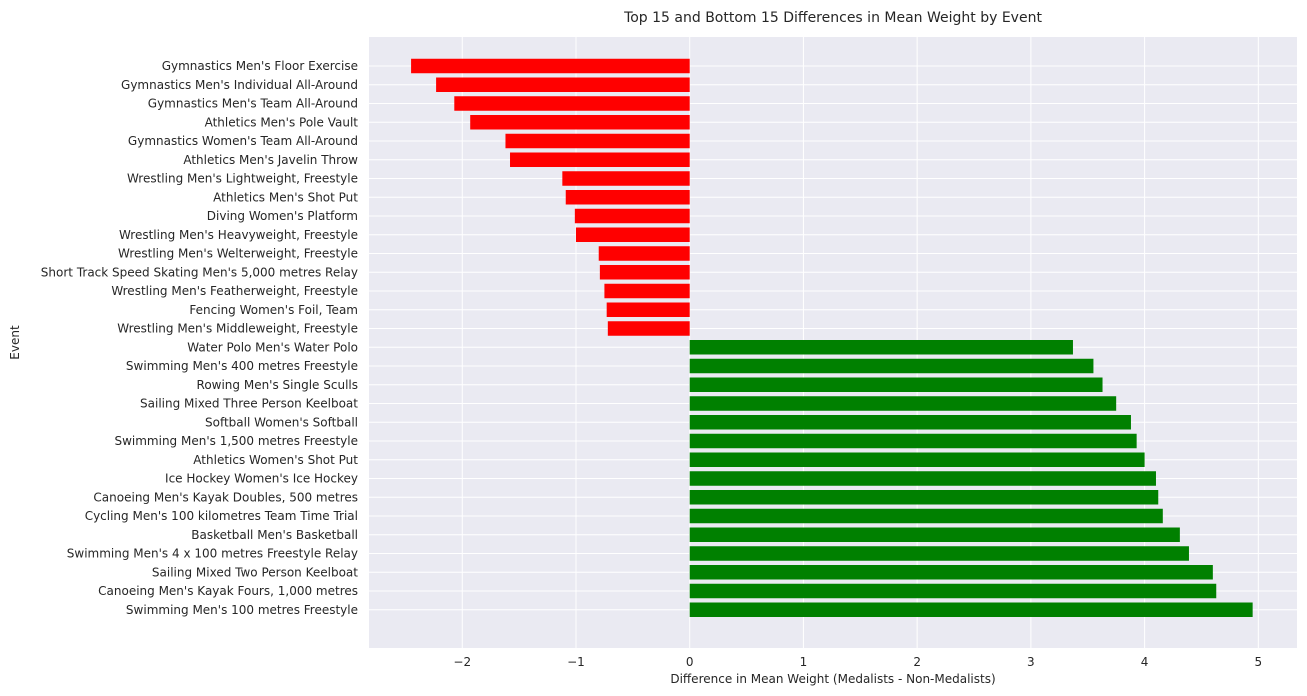 The width and height of the screenshot is (1307, 696). What do you see at coordinates (243, 141) in the screenshot?
I see `y-tick-label: Gymnastics Women's Team All-Around` at bounding box center [243, 141].